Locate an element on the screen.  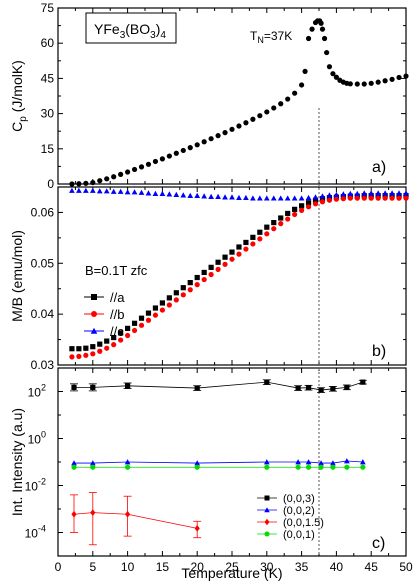
y-tick-label: 10-2 is located at coordinates (35, 485).